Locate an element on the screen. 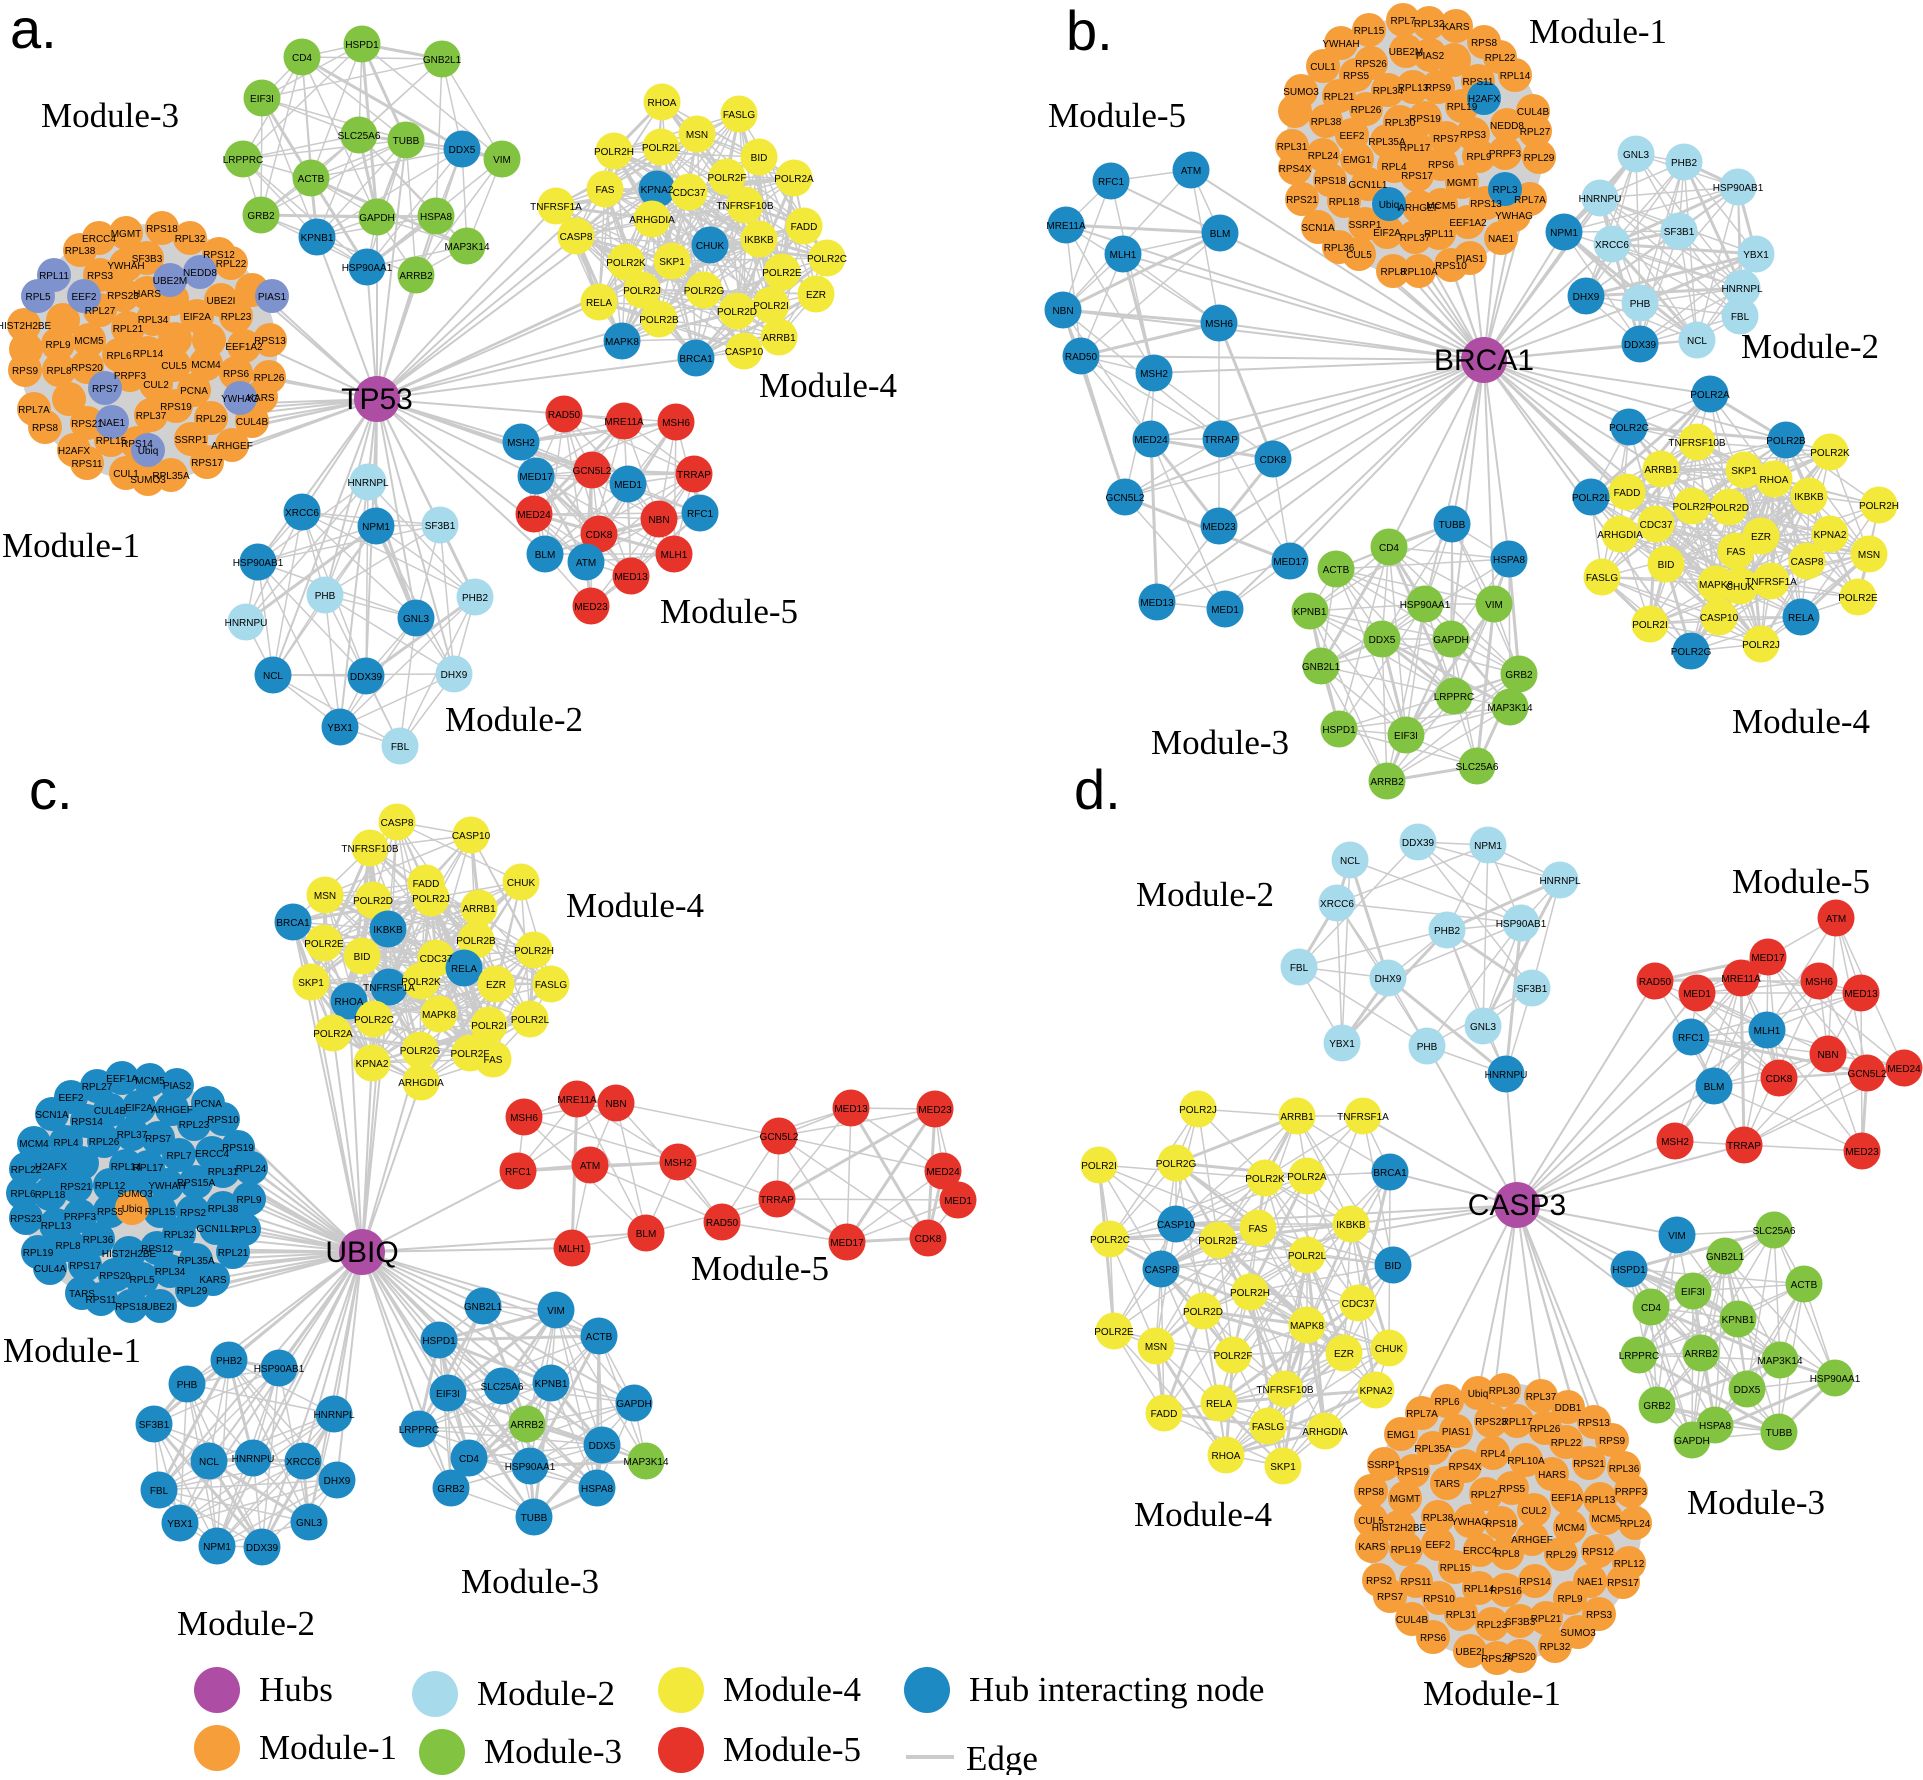  svg-text: GRB2 is located at coordinates (1657, 1406).